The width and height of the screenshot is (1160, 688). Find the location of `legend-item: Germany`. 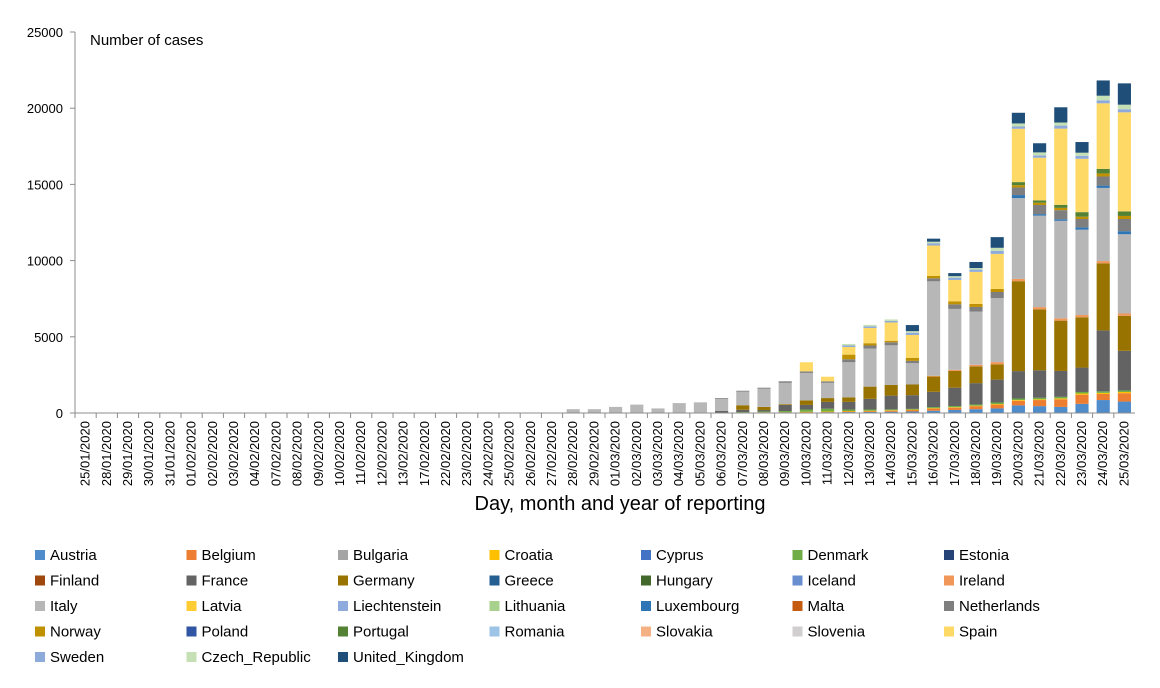

legend-item: Germany is located at coordinates (376, 581).